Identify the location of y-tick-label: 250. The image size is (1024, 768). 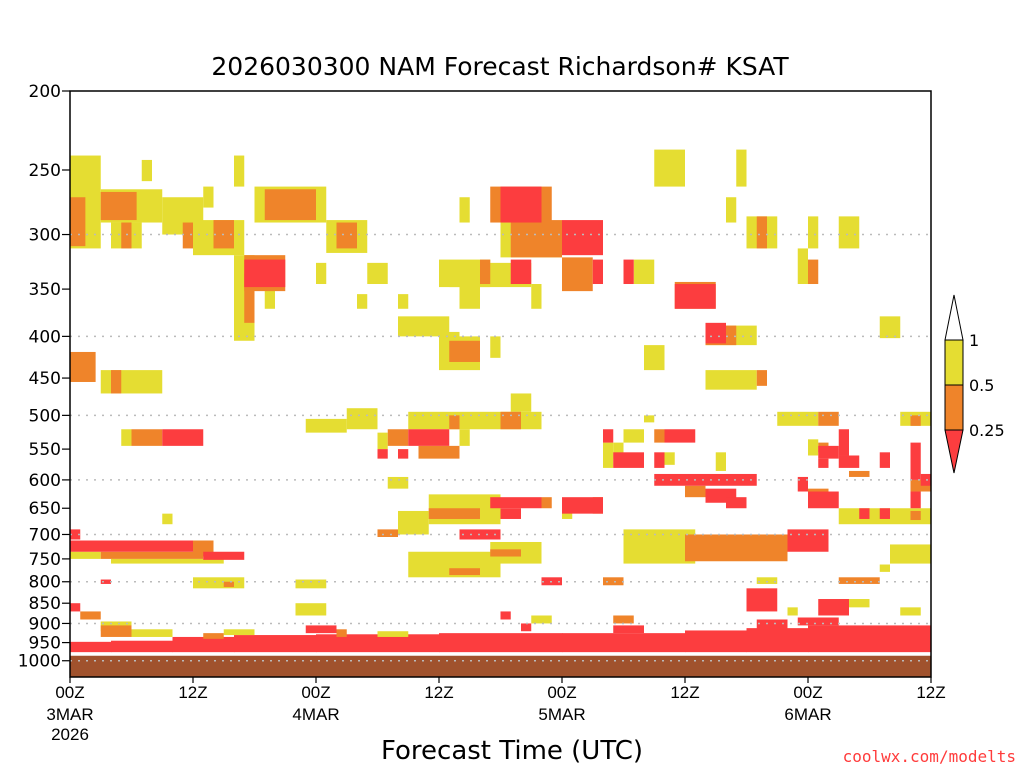
(45, 171).